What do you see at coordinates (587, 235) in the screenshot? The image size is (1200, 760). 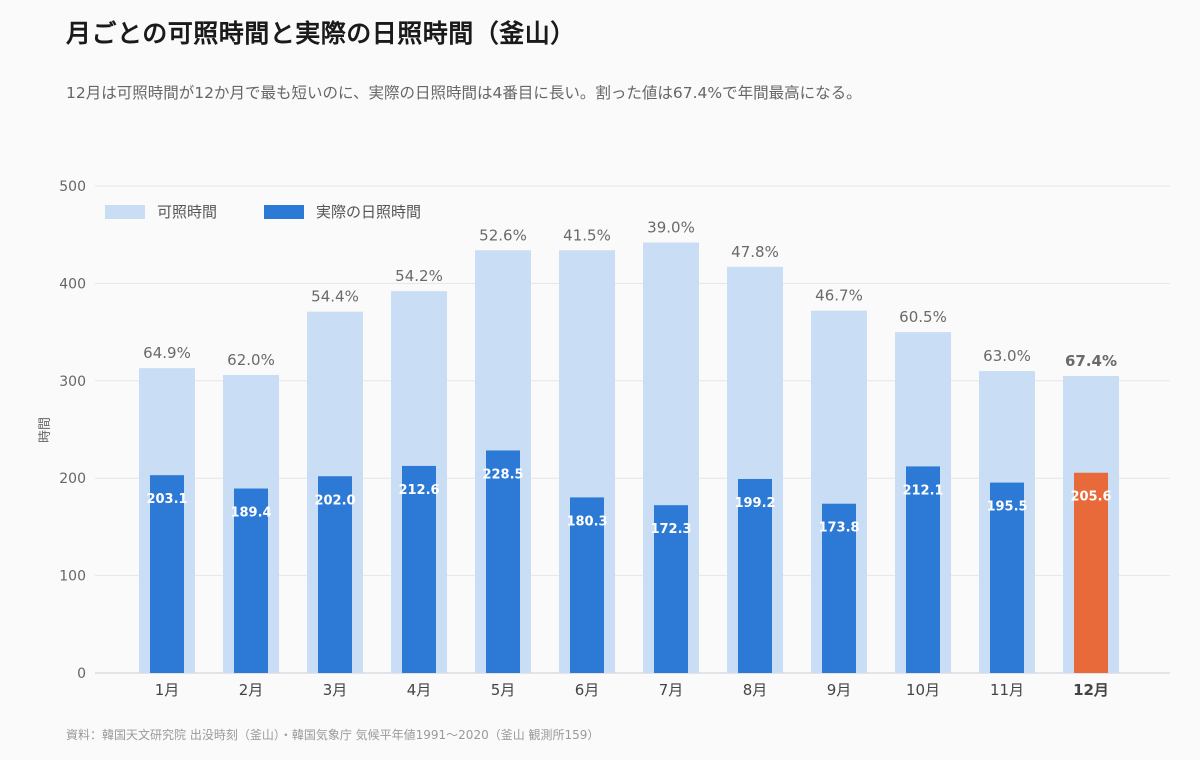 I see `ratio-label: 41.5%` at bounding box center [587, 235].